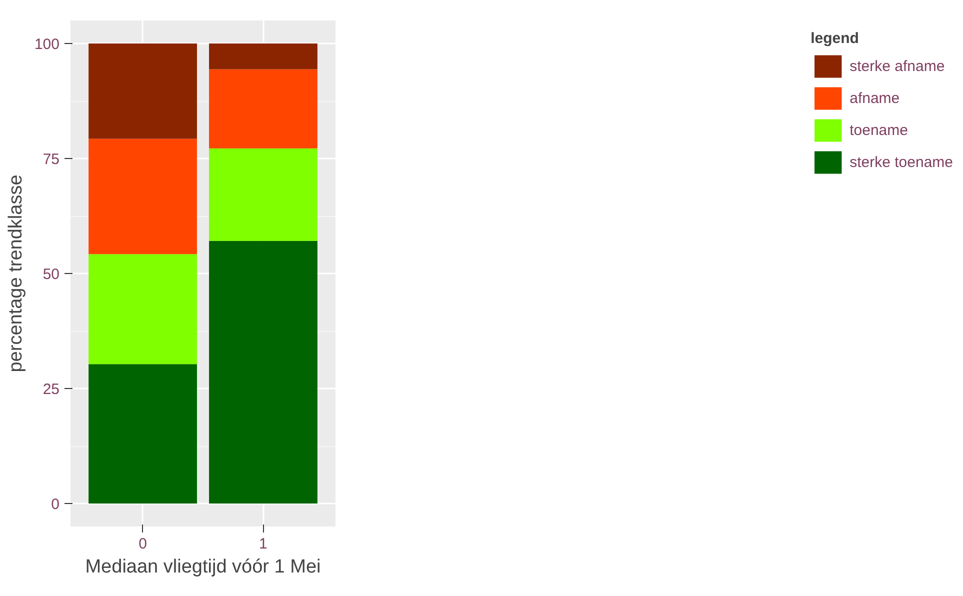 Image resolution: width=963 pixels, height=596 pixels. I want to click on x-axis-title: Mediaan vliegtijd vóór 1 Mei, so click(203, 567).